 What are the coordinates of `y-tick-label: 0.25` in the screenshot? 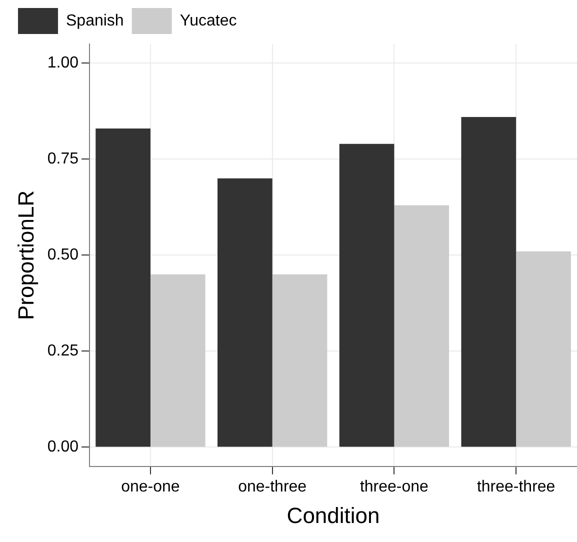 It's located at (63, 351).